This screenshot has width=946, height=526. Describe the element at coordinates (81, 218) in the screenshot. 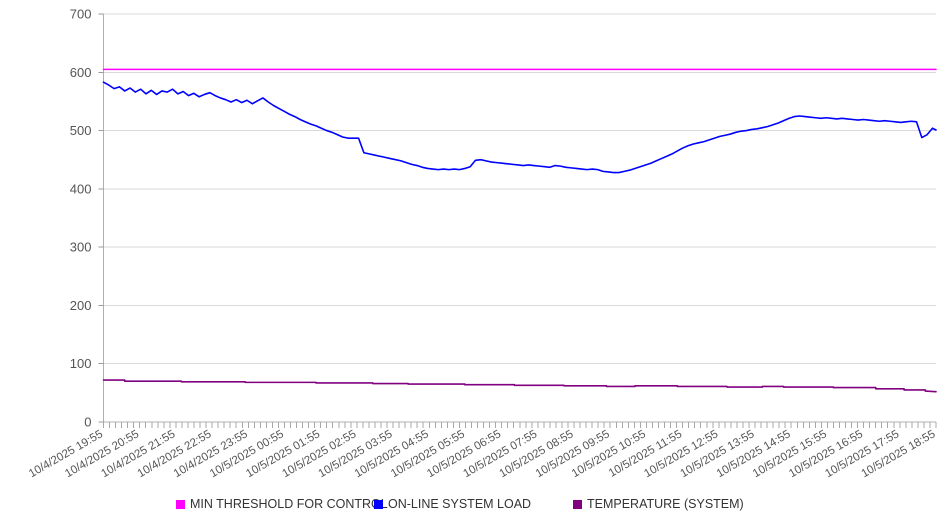

I see `y-tick-labels: 0 100 200 300 400 500 600 700` at that location.